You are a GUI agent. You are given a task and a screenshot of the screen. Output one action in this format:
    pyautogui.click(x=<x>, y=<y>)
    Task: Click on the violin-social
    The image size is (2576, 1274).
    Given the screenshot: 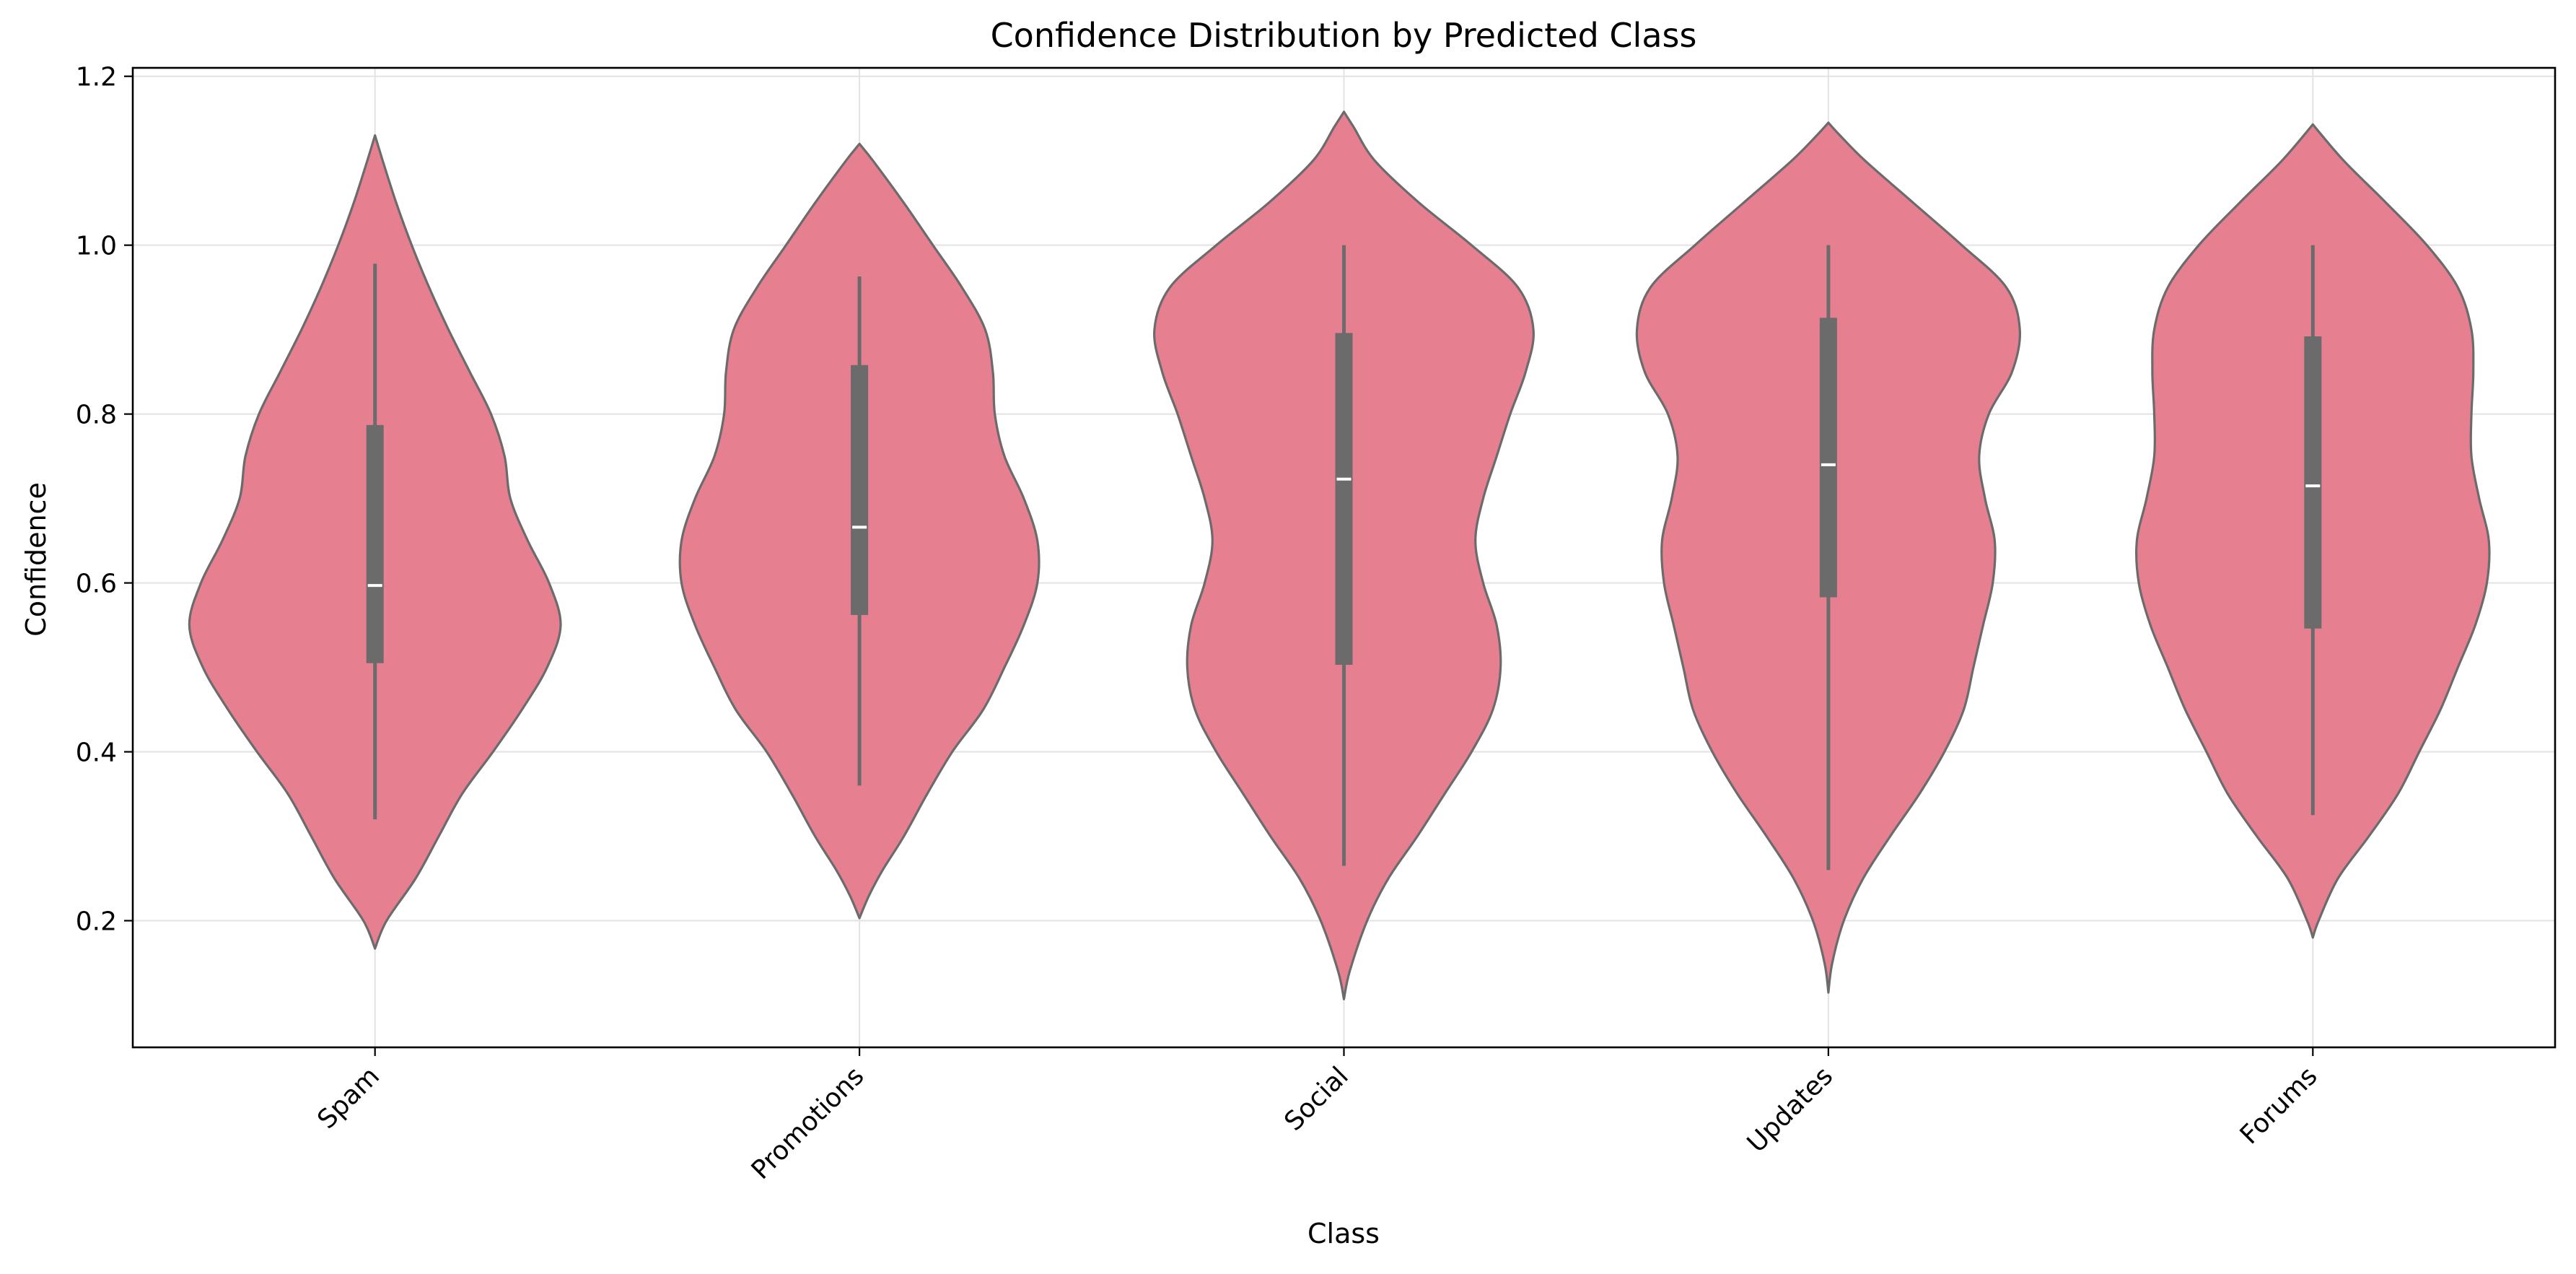 What is the action you would take?
    pyautogui.click(x=1344, y=555)
    